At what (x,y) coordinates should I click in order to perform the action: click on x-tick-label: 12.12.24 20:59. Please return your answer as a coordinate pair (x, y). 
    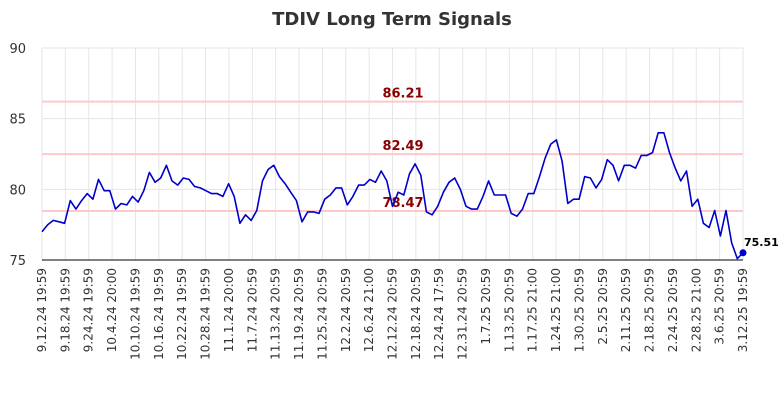
    Looking at the image, I should click on (393, 314).